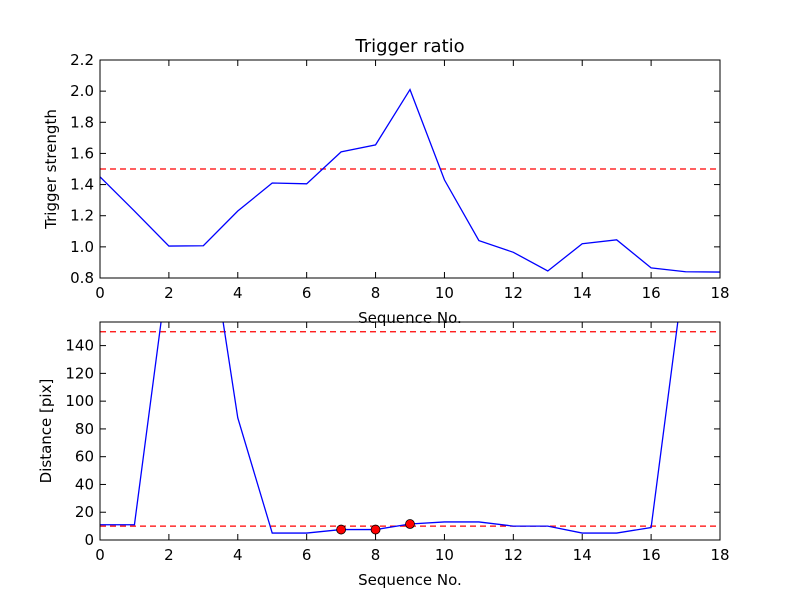 This screenshot has height=600, width=800. Describe the element at coordinates (84, 484) in the screenshot. I see `y-tick-label: 40` at that location.